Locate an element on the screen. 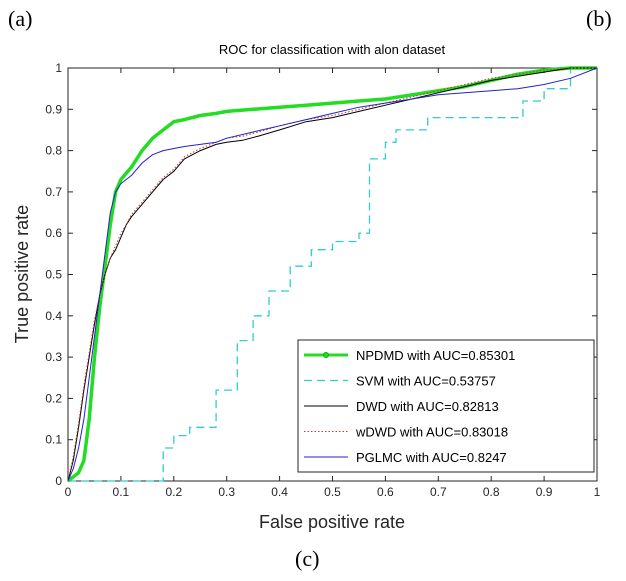 This screenshot has height=581, width=626. chart-title: ROC for classification with alon dataset is located at coordinates (332, 49).